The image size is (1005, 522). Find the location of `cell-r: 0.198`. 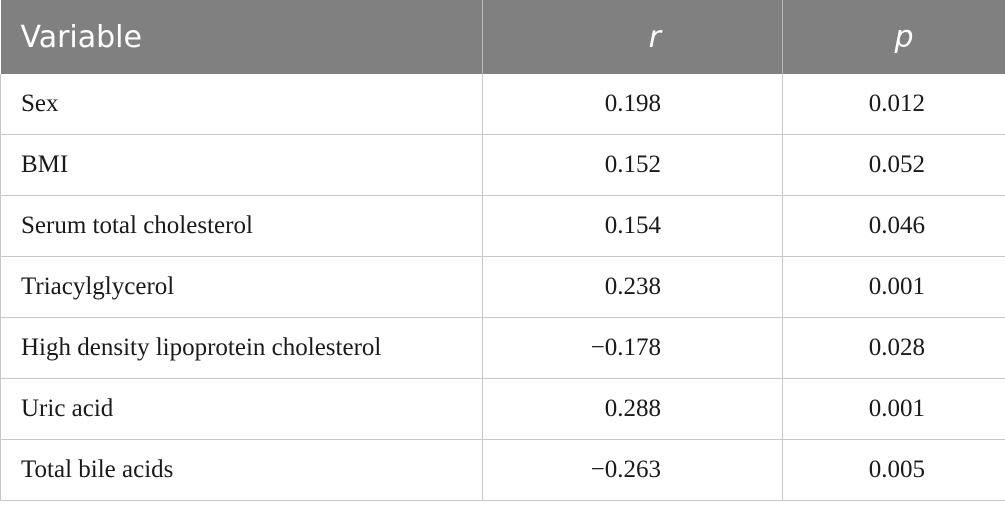

cell-r: 0.198 is located at coordinates (632, 104).